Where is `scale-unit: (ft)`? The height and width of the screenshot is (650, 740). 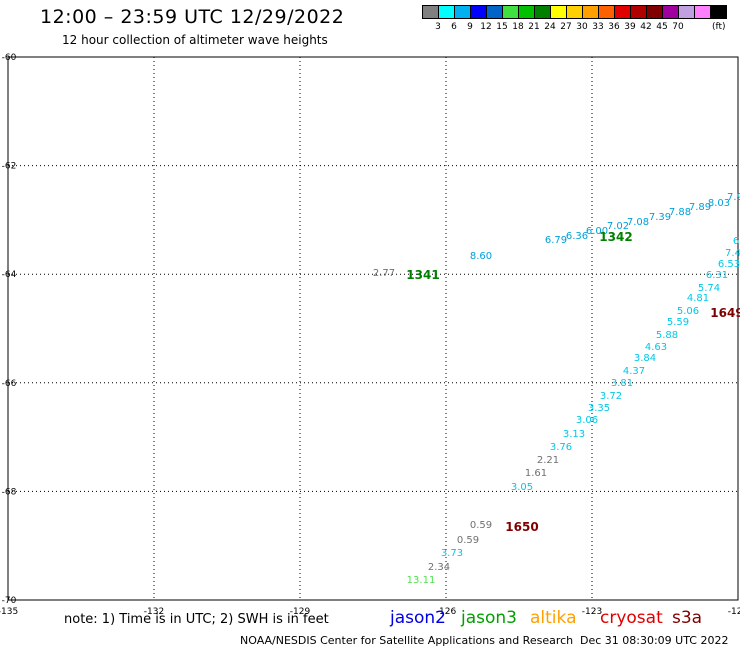 scale-unit: (ft) is located at coordinates (719, 27).